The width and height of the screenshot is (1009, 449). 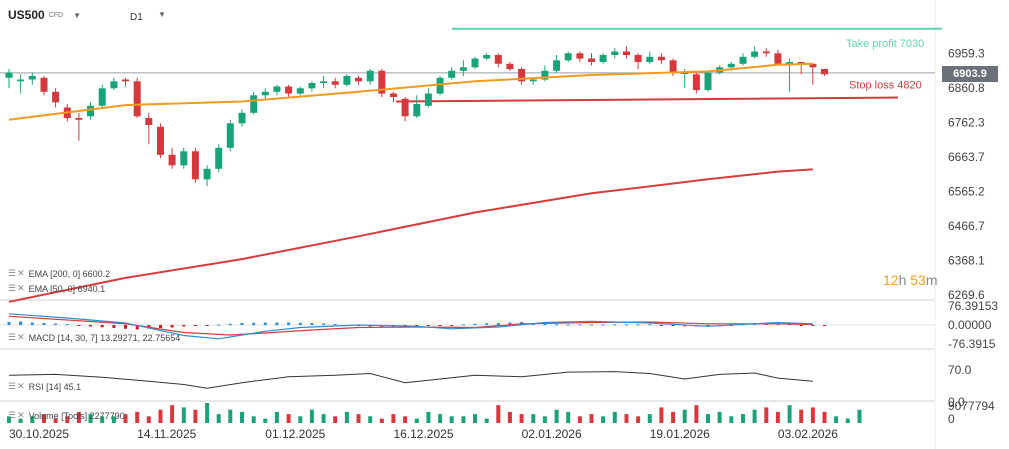 What do you see at coordinates (891, 280) in the screenshot?
I see `countdown-hours: 12` at bounding box center [891, 280].